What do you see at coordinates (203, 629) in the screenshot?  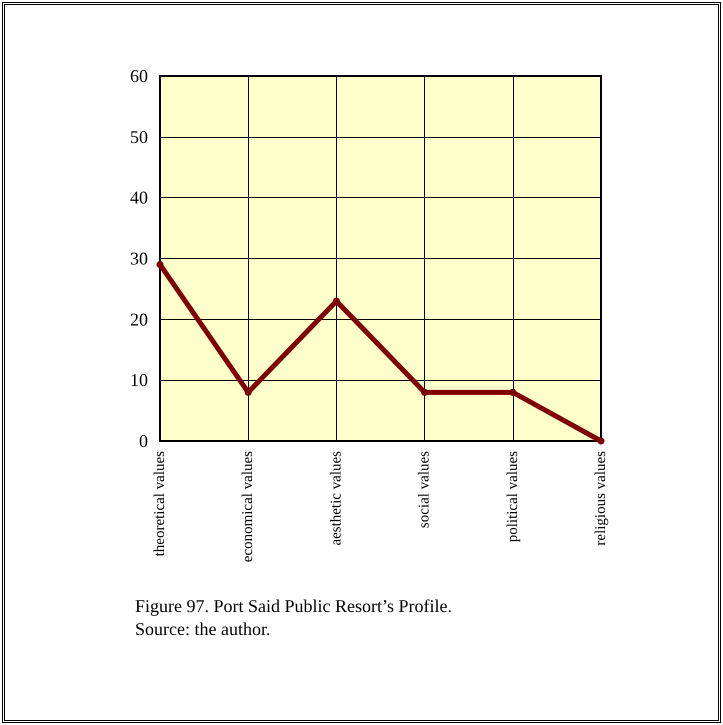 I see `source-note: Source: the author.` at bounding box center [203, 629].